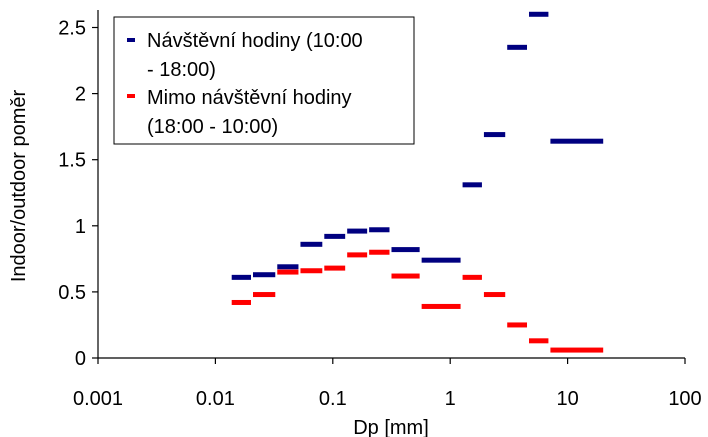 The width and height of the screenshot is (708, 437). Describe the element at coordinates (391, 427) in the screenshot. I see `x-axis-title: Dp [mm]` at that location.